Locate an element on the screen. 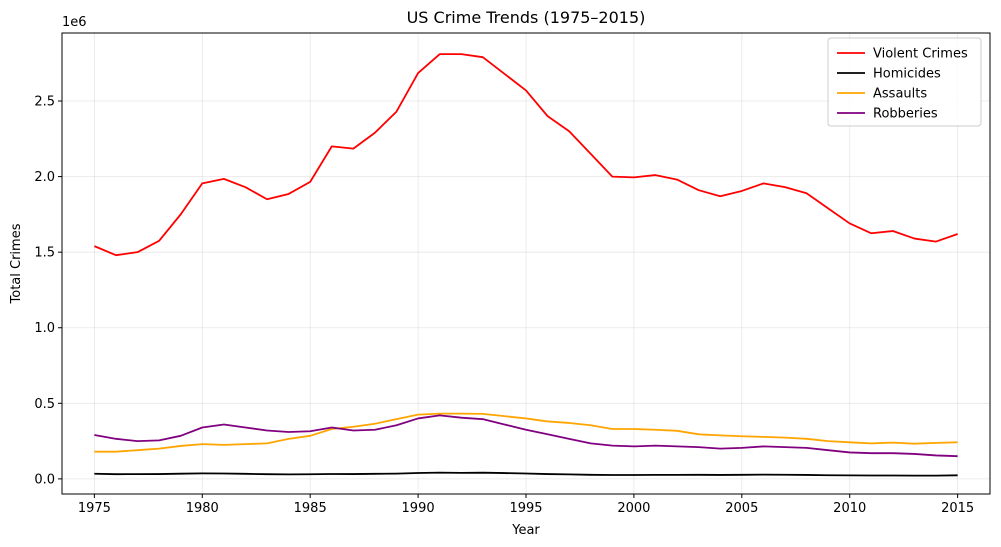 Image resolution: width=1001 pixels, height=547 pixels. legend-box is located at coordinates (904, 82).